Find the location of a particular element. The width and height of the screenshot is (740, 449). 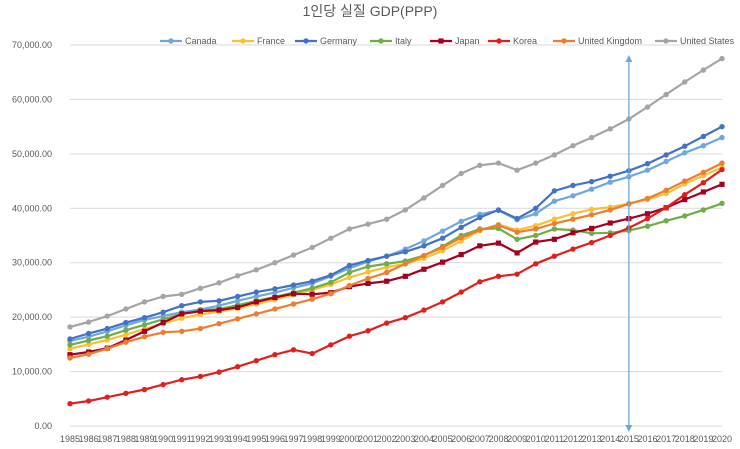

x-tick-label: 2000 is located at coordinates (349, 439).